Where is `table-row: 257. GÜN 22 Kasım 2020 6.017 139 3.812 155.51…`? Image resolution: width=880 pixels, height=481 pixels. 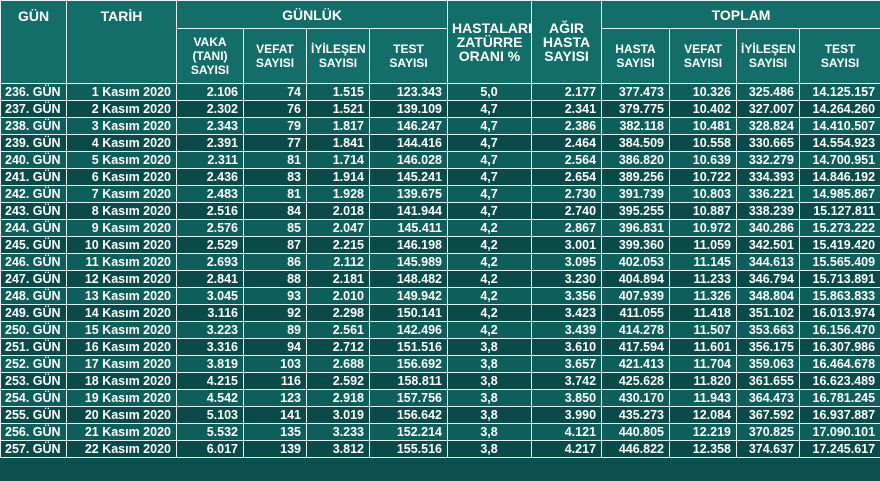
table-row: 257. GÜN 22 Kasım 2020 6.017 139 3.812 155.51… is located at coordinates (440, 449).